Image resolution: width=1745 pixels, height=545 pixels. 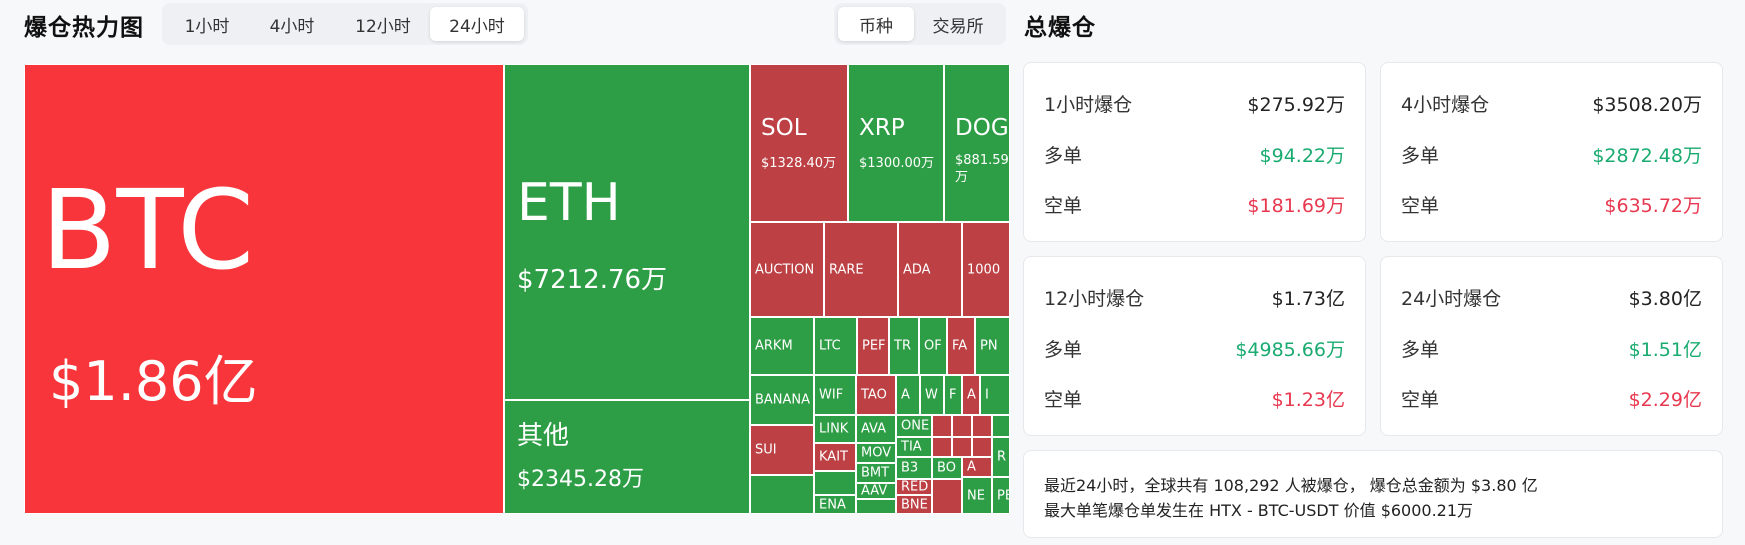 What do you see at coordinates (876, 24) in the screenshot?
I see `group-by-coin: 币种` at bounding box center [876, 24].